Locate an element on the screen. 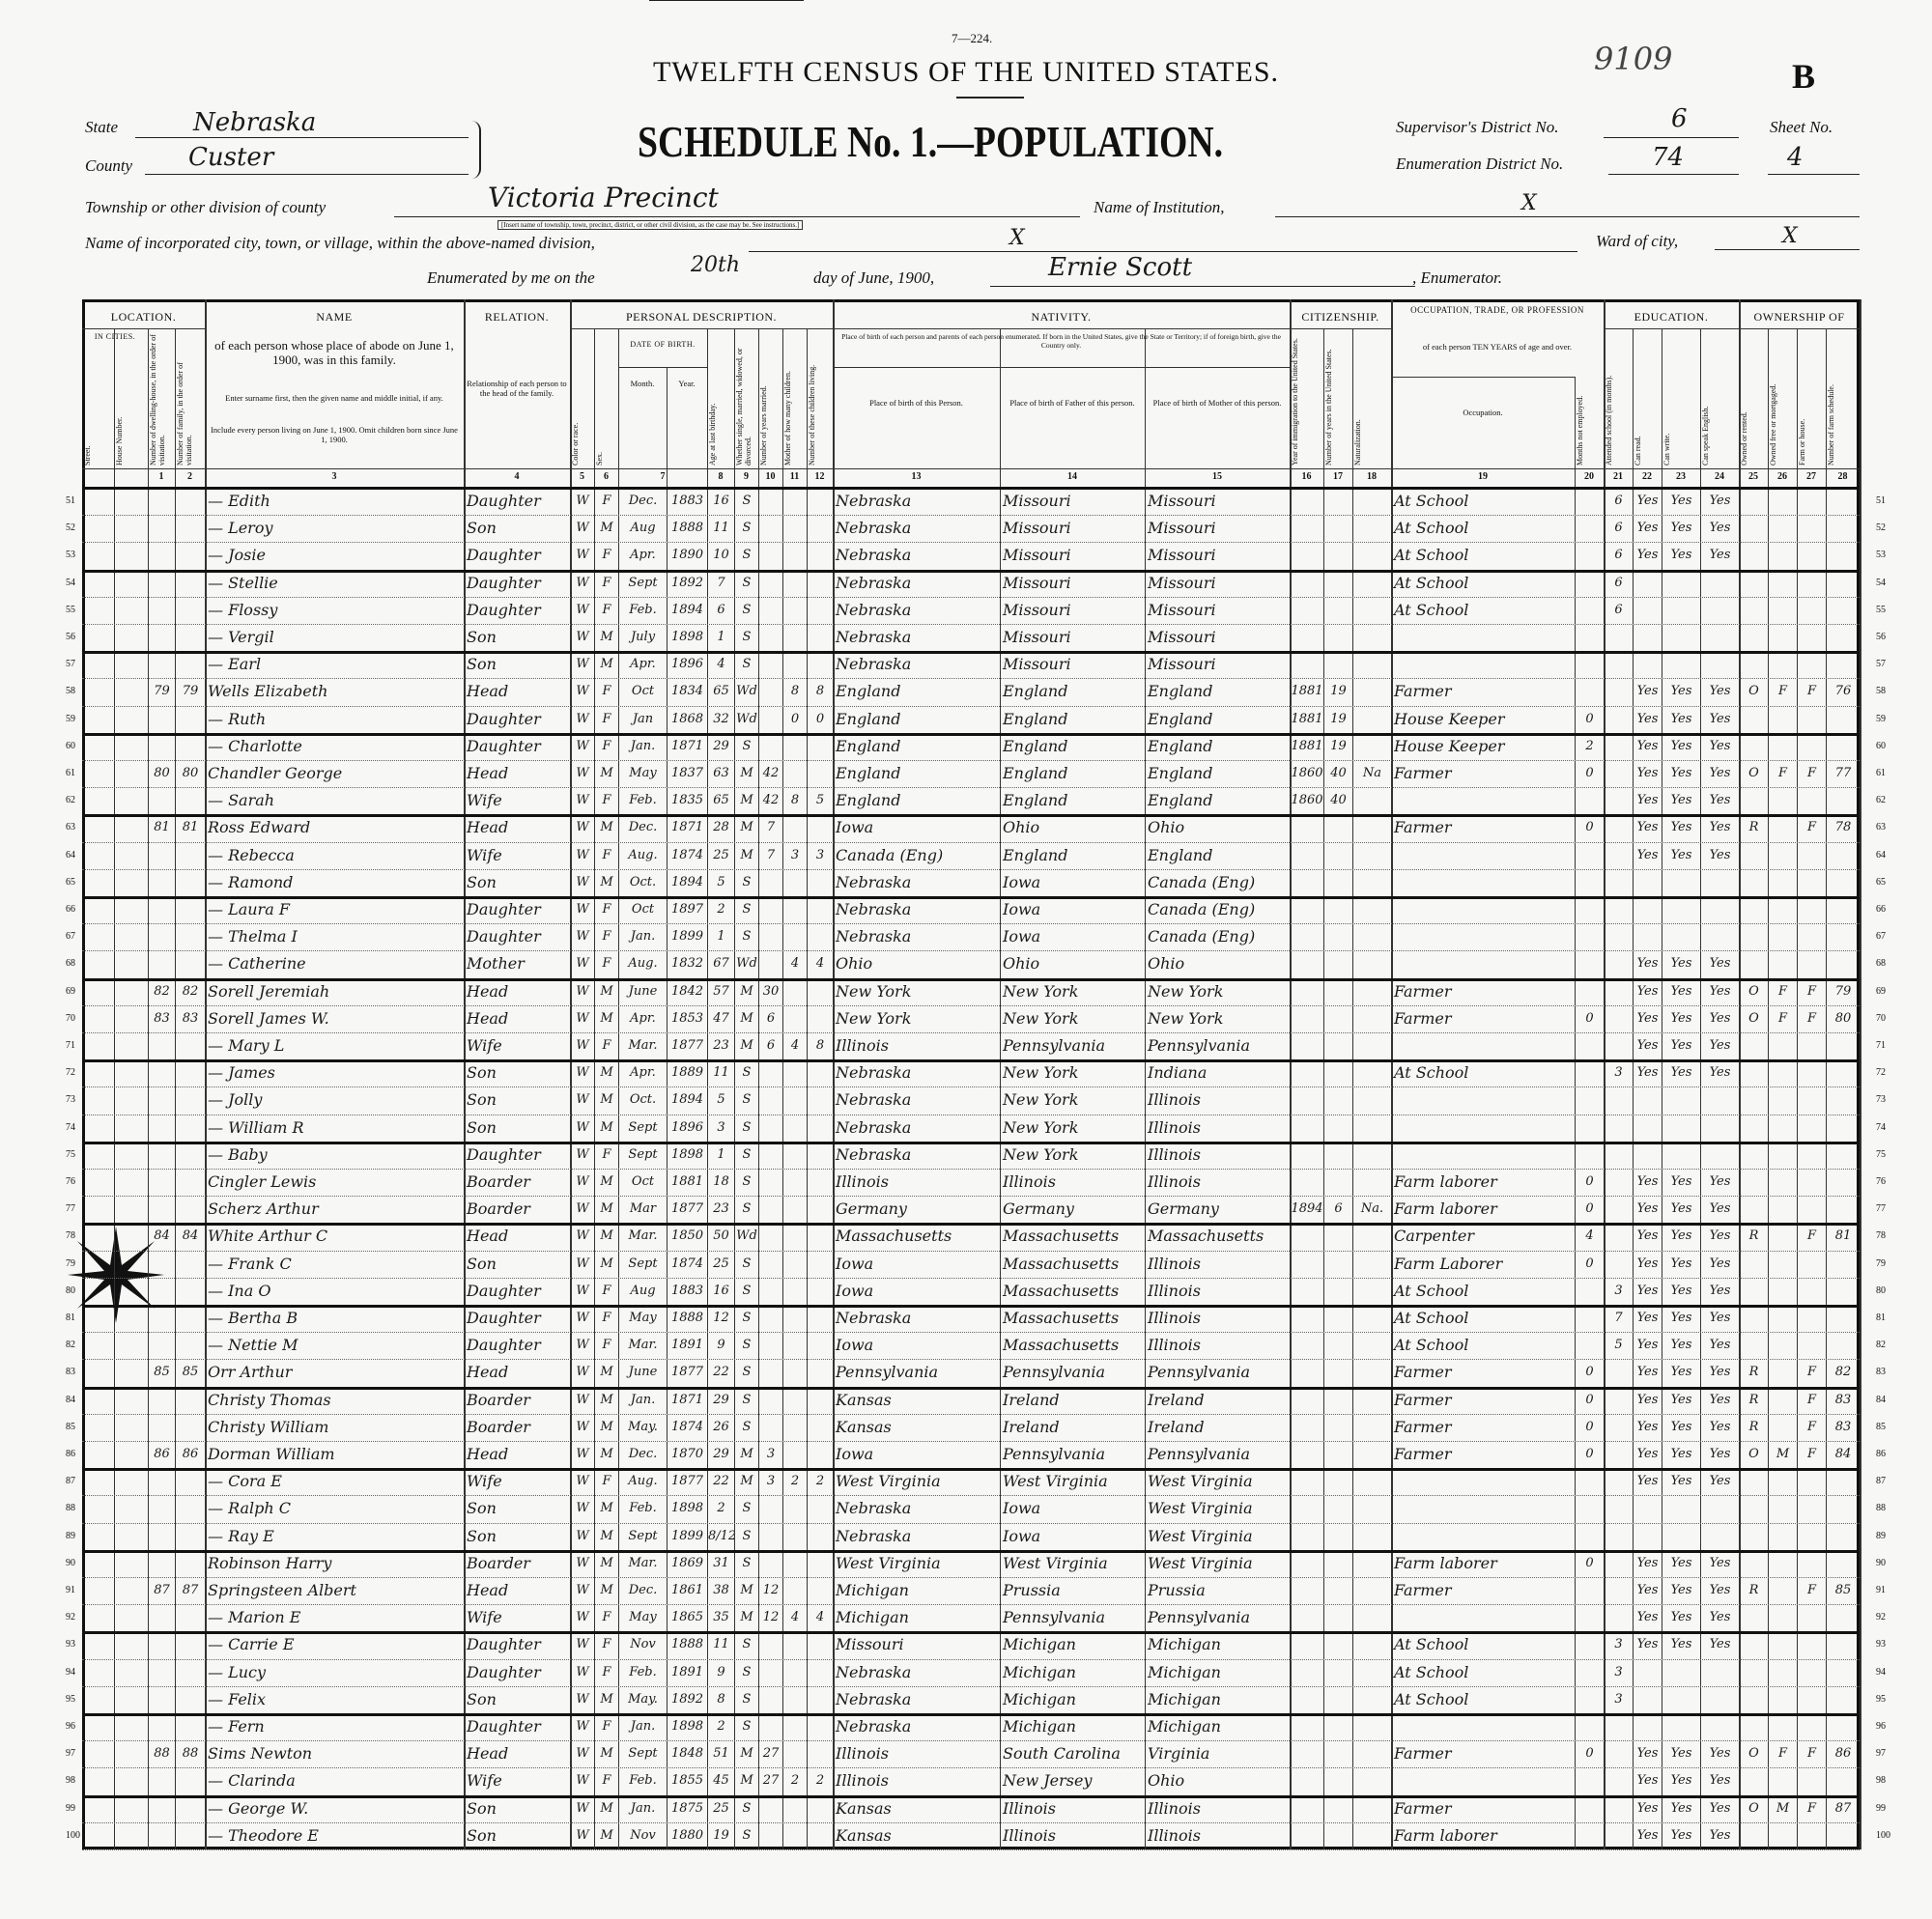 Image resolution: width=1932 pixels, height=1919 pixels. cell-name: — Sarah is located at coordinates (241, 800).